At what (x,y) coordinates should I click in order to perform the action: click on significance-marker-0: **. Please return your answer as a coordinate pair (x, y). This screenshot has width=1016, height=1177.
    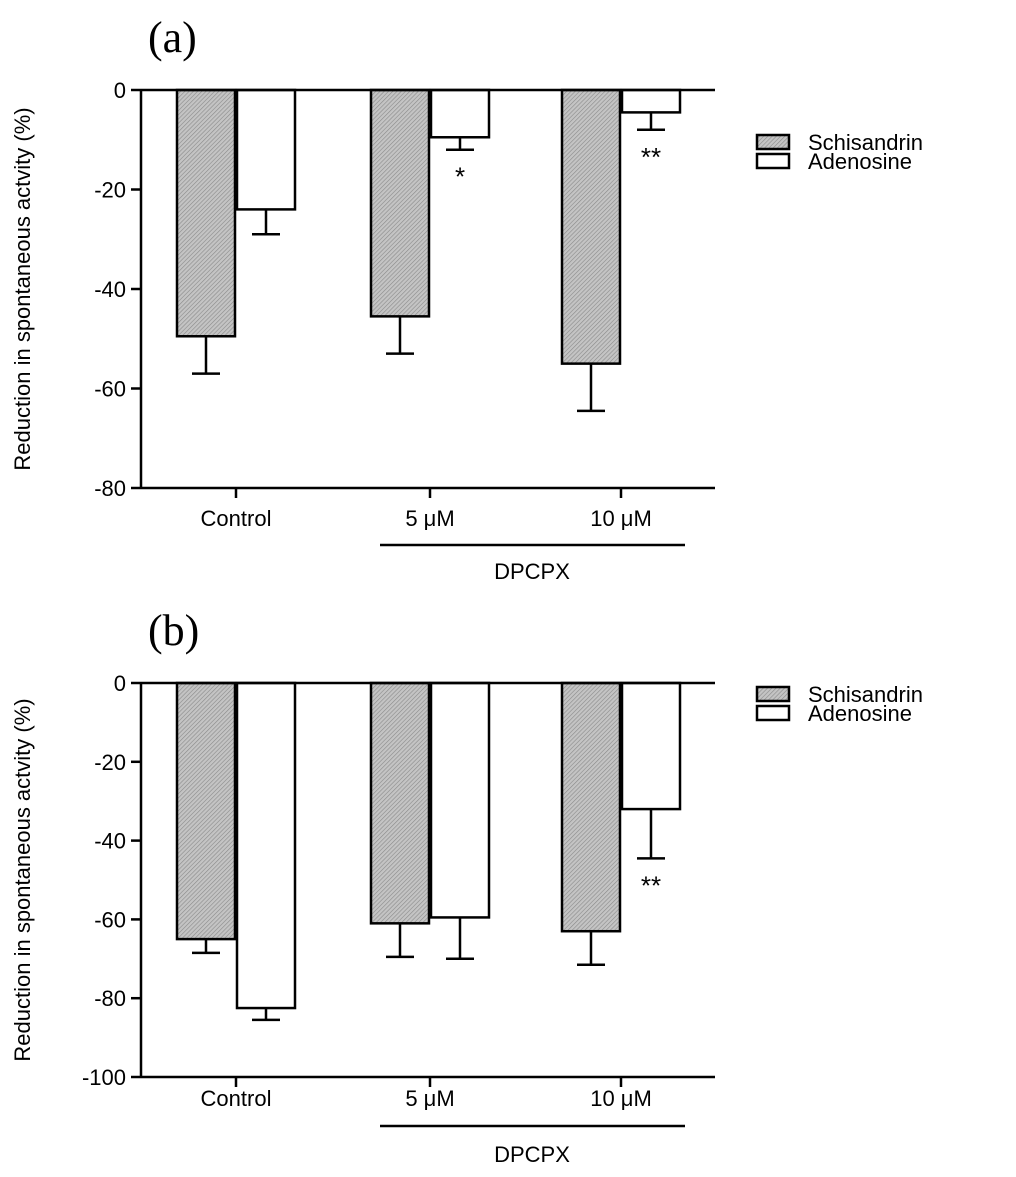
    Looking at the image, I should click on (651, 885).